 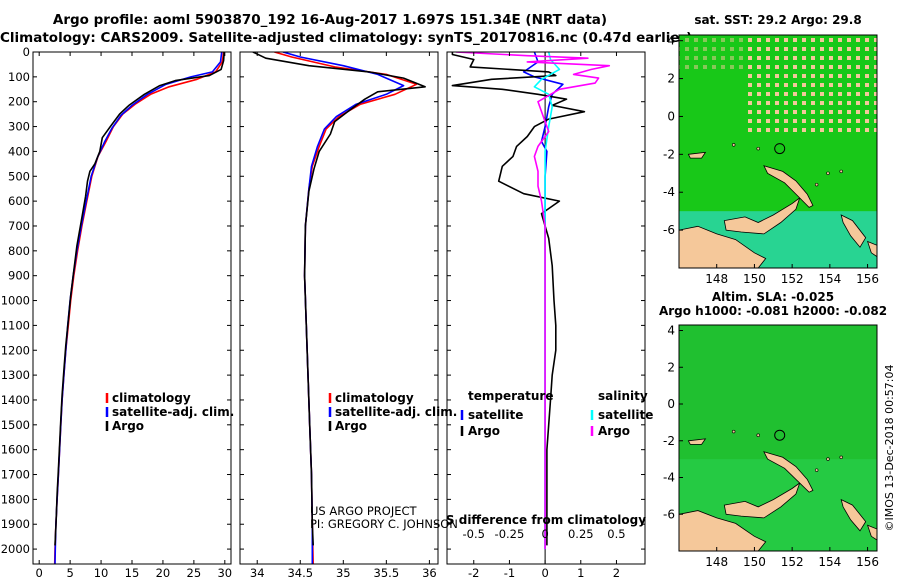 I want to click on project-annotation-line: US ARGO PROJECT, so click(x=364, y=511).